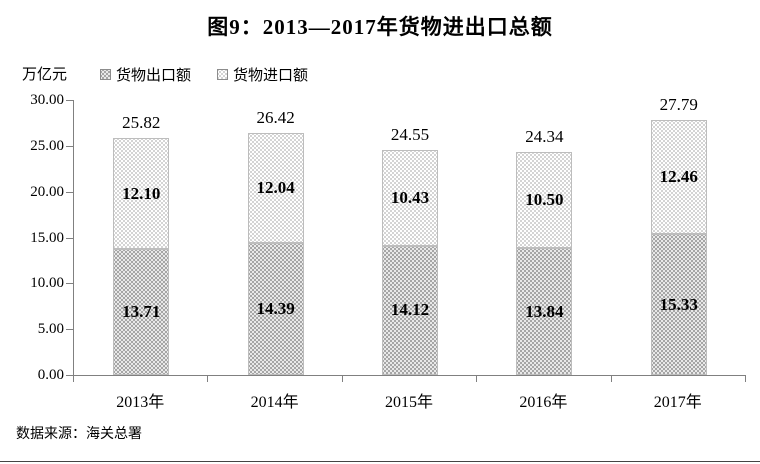 This screenshot has height=464, width=760. I want to click on total-value-label: 24.55, so click(410, 134).